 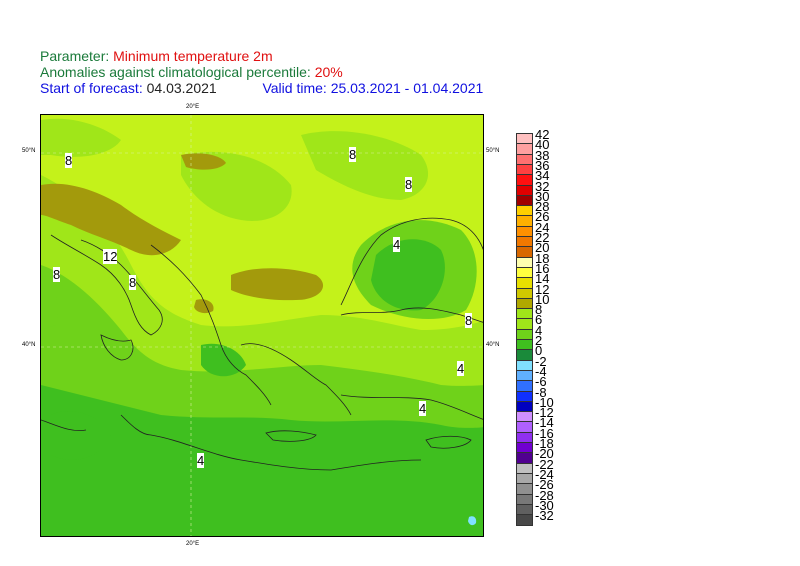 I want to click on lon-tick-top: 20°E, so click(x=193, y=107).